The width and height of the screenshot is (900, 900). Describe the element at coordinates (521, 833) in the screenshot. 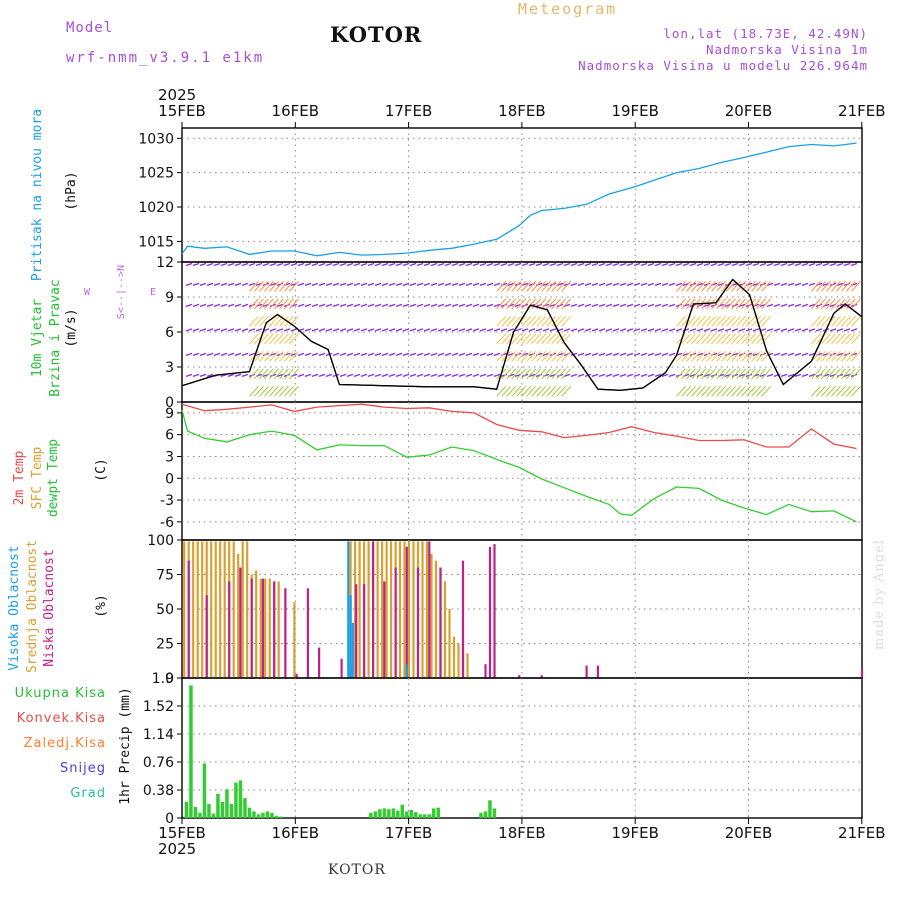

I see `x-axis-bottom-label: 18FEB` at that location.